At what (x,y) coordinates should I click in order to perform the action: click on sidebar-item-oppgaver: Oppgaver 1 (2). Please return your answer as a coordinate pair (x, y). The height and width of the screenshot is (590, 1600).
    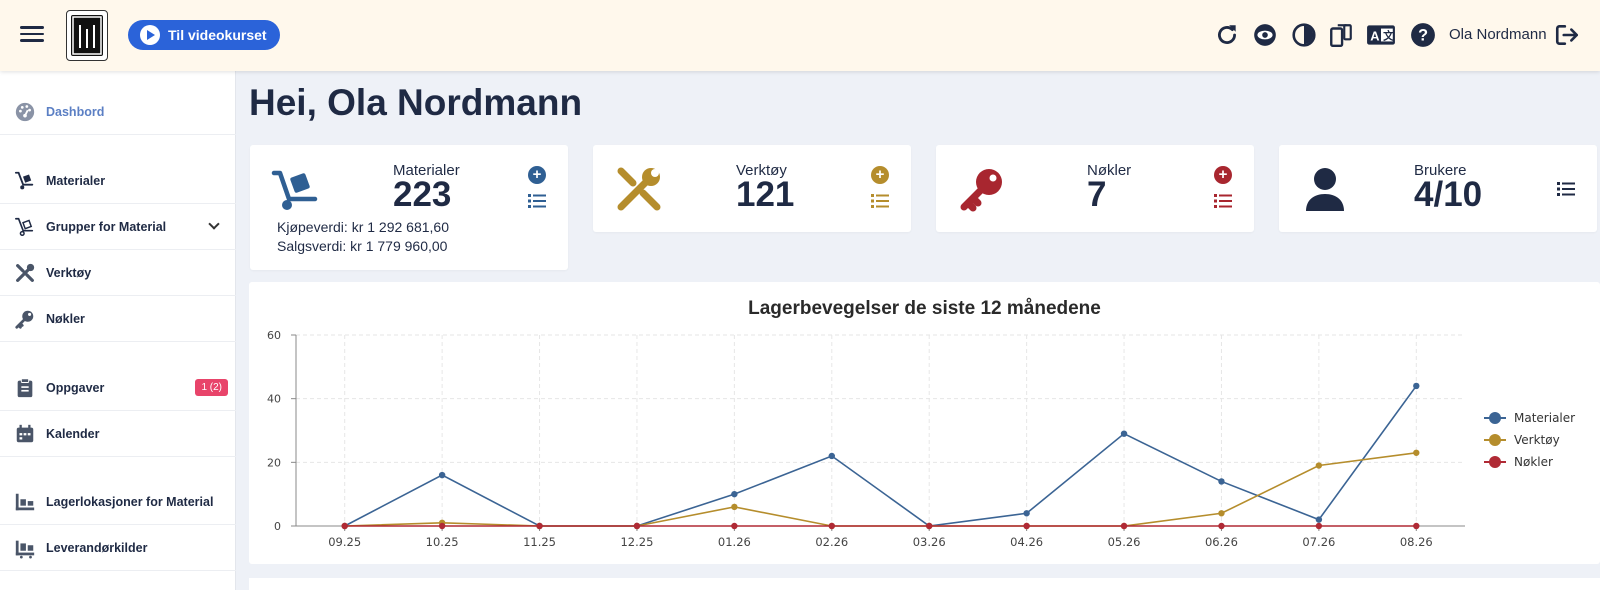
    Looking at the image, I should click on (118, 388).